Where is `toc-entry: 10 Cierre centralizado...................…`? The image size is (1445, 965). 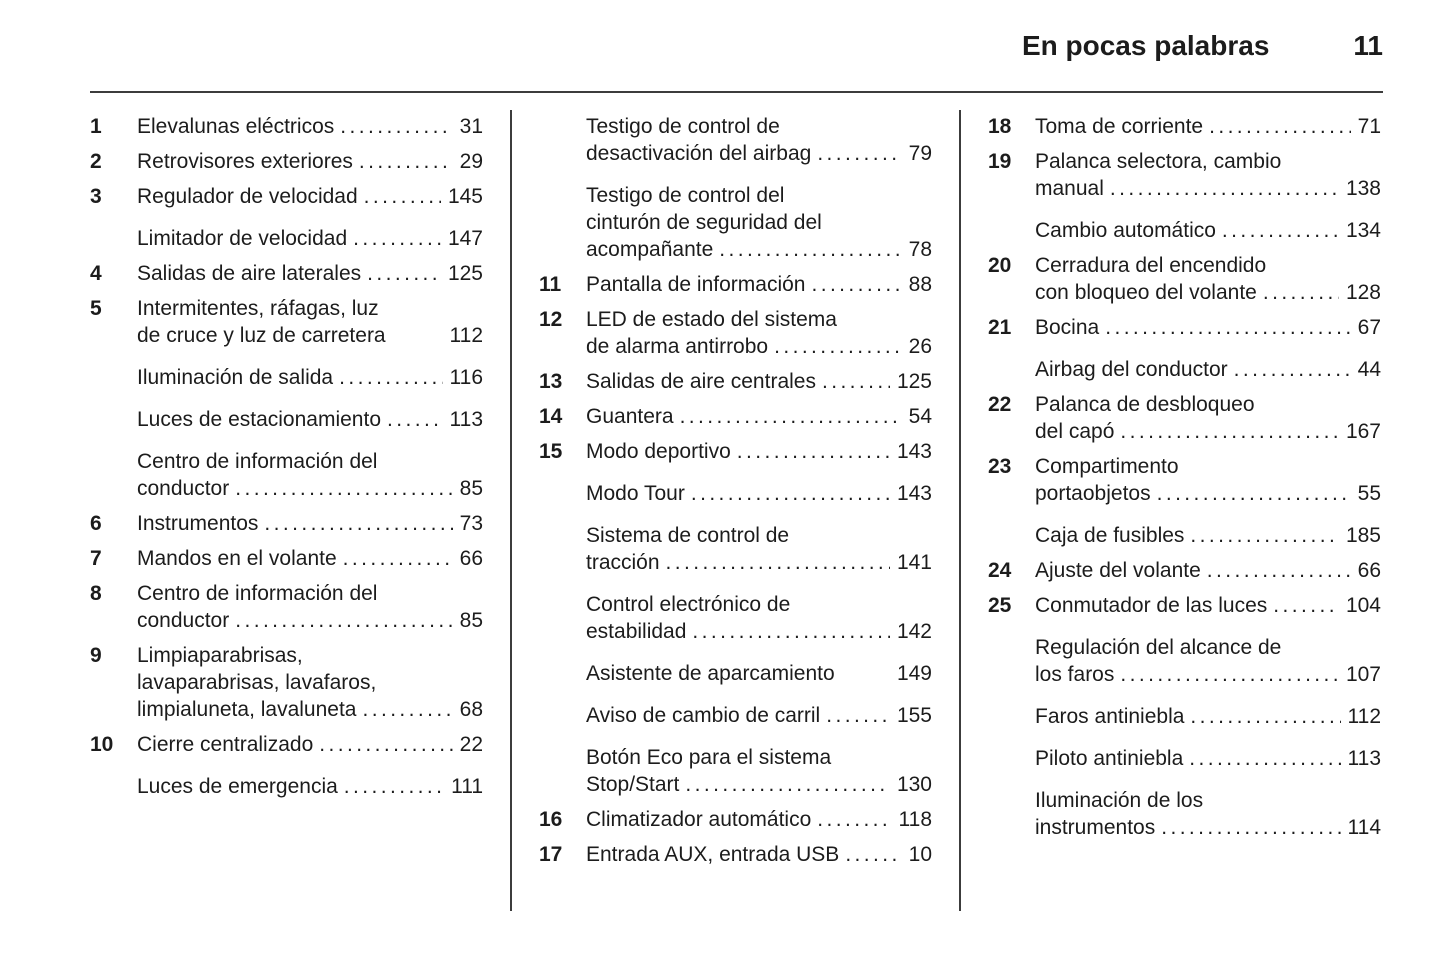
toc-entry: 10 Cierre centralizado...................… is located at coordinates (286, 744).